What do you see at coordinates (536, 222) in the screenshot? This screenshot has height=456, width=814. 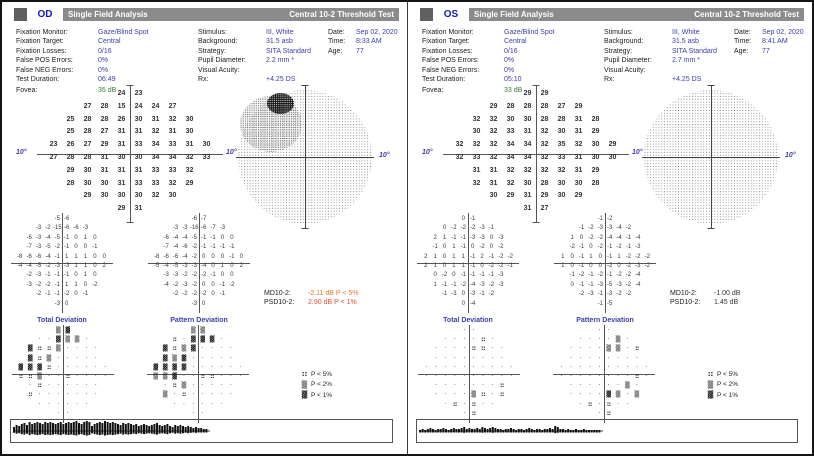 I see `axis-bottom-tick` at bounding box center [536, 222].